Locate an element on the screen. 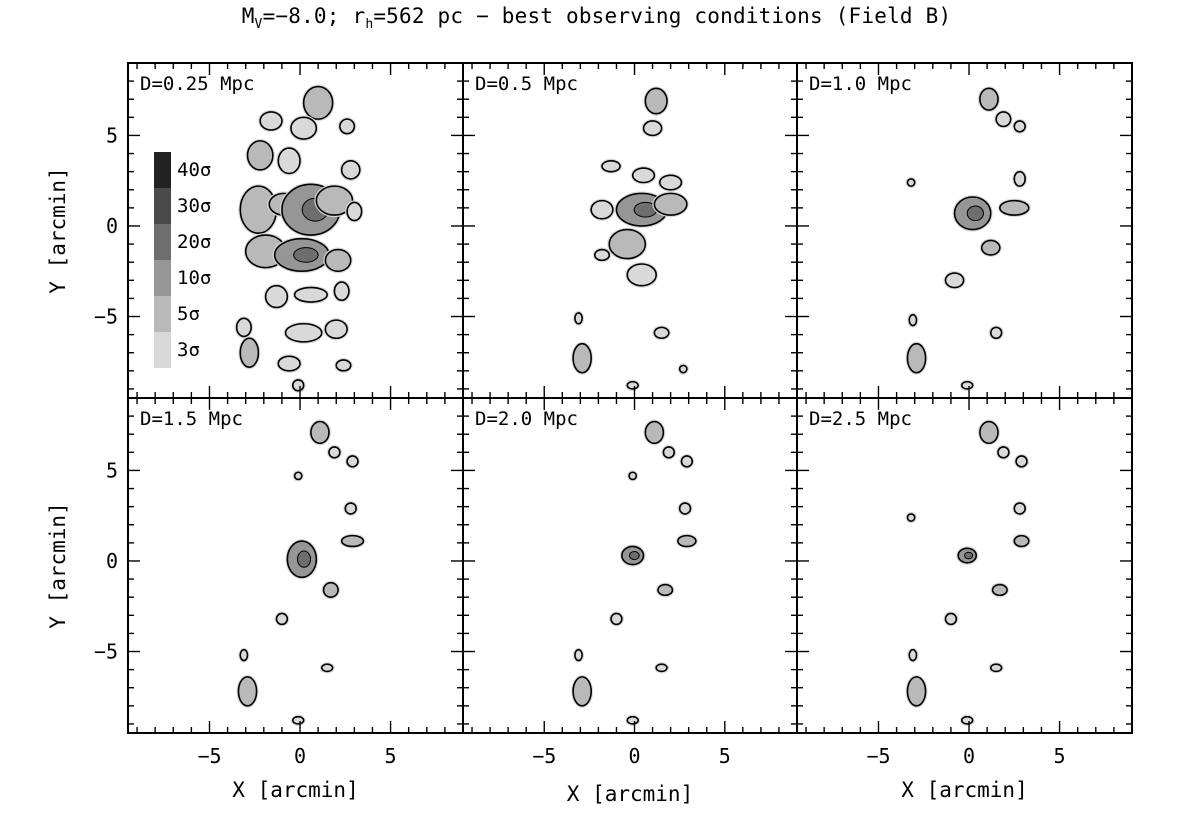 Image resolution: width=1193 pixels, height=823 pixels. title-part-2: V is located at coordinates (258, 25).